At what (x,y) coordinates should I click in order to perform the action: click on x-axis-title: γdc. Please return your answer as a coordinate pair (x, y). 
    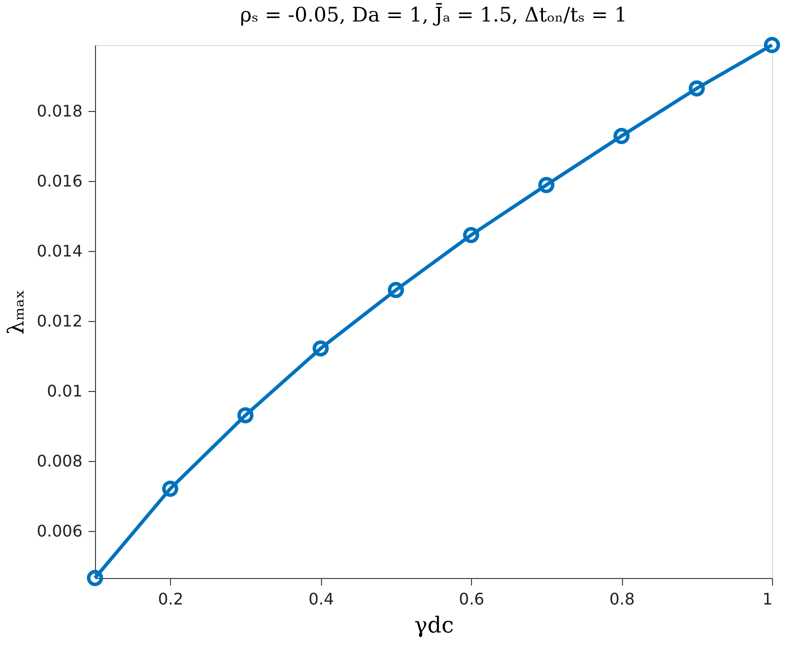
    Looking at the image, I should click on (434, 626).